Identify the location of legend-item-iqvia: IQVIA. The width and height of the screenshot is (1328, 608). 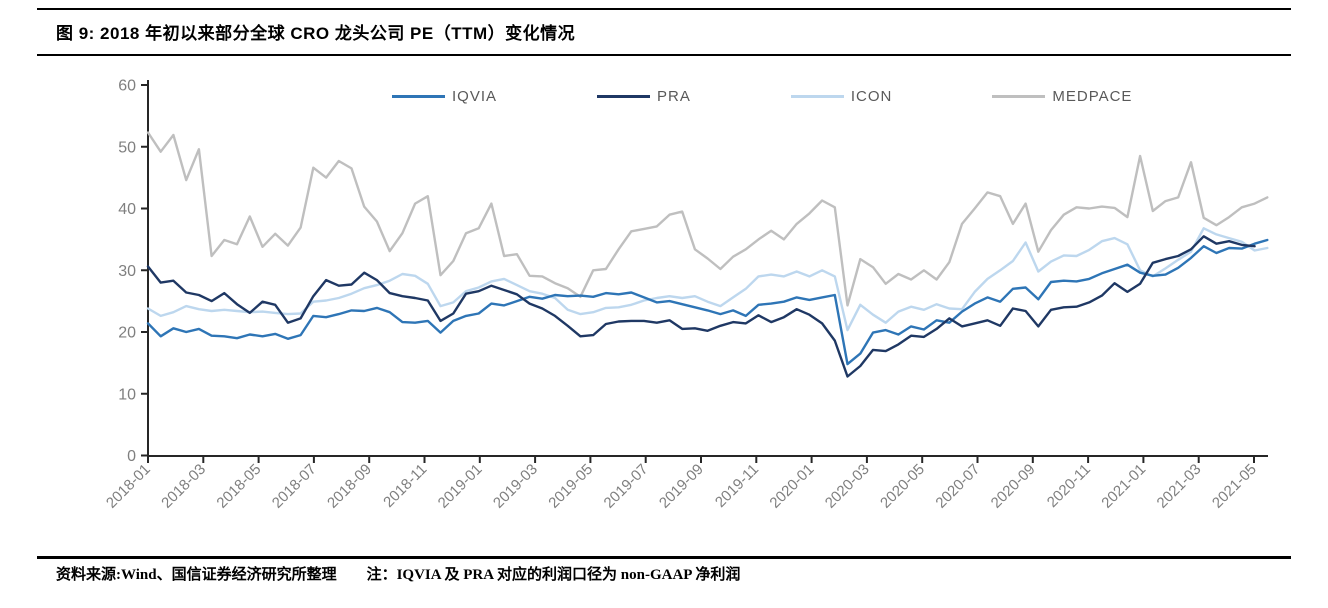
(444, 96).